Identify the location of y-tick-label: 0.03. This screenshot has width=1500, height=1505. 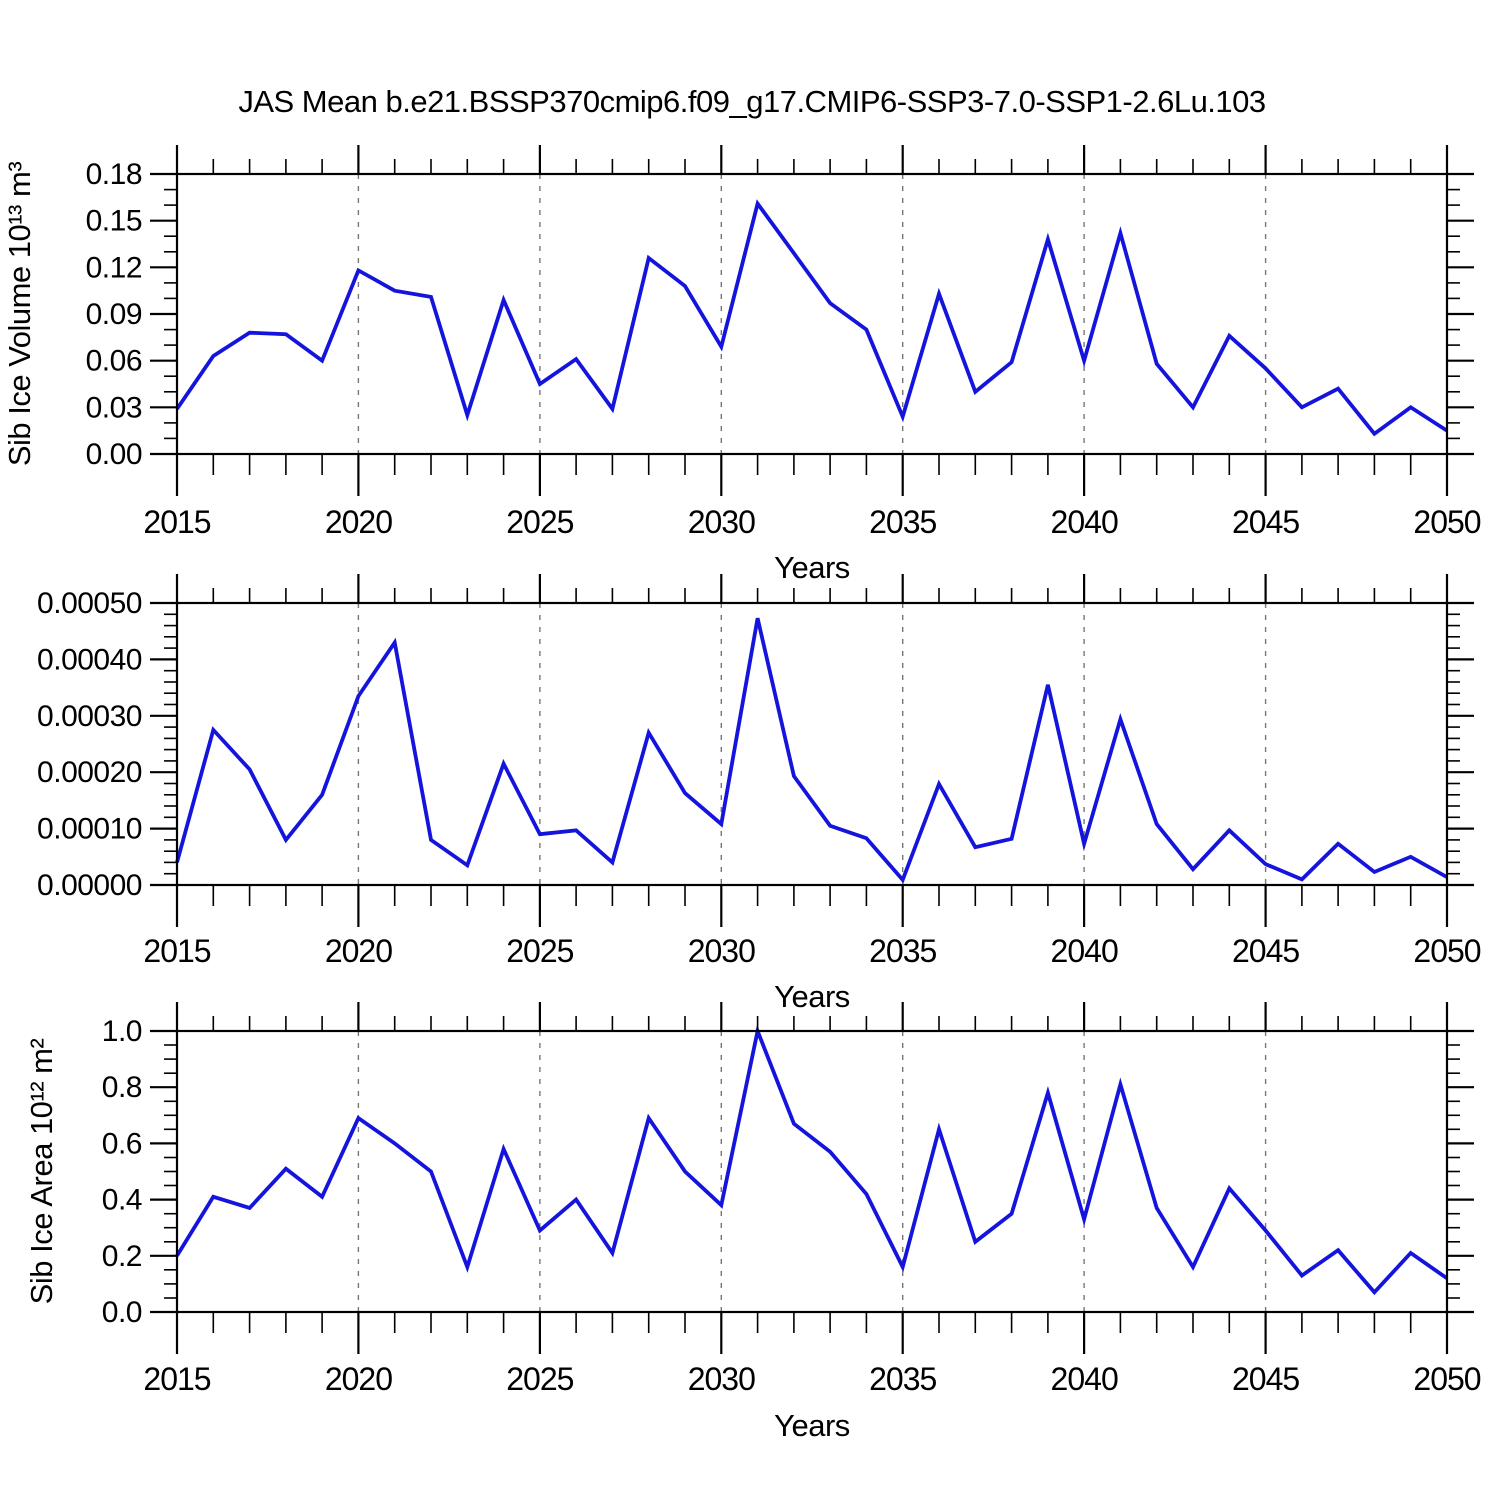
(114, 407).